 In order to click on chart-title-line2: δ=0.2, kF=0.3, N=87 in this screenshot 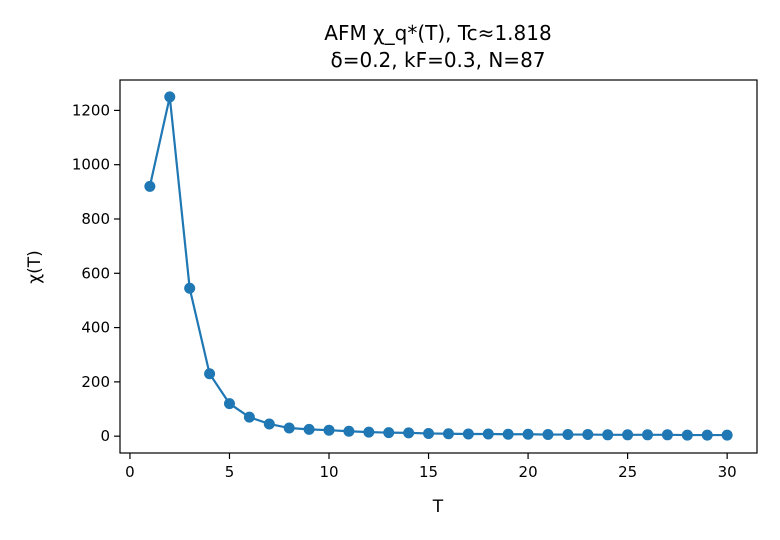, I will do `click(437, 60)`.